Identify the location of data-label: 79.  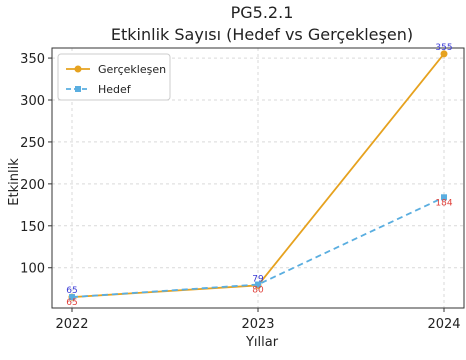
(258, 279).